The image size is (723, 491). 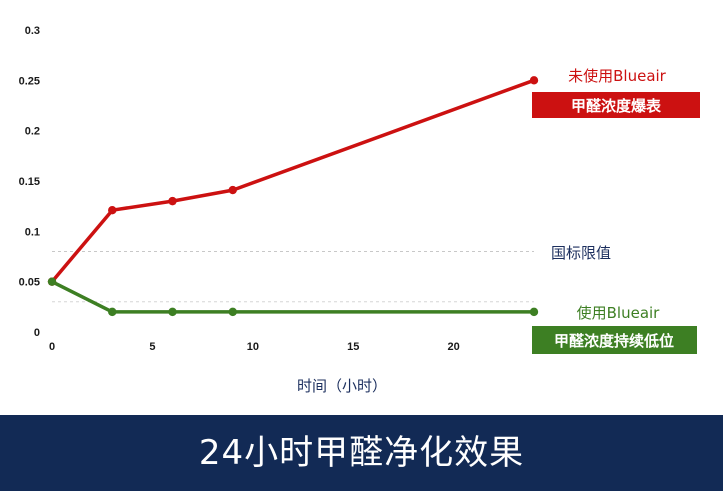 I want to click on y-tick-label: 0.05, so click(x=29, y=283).